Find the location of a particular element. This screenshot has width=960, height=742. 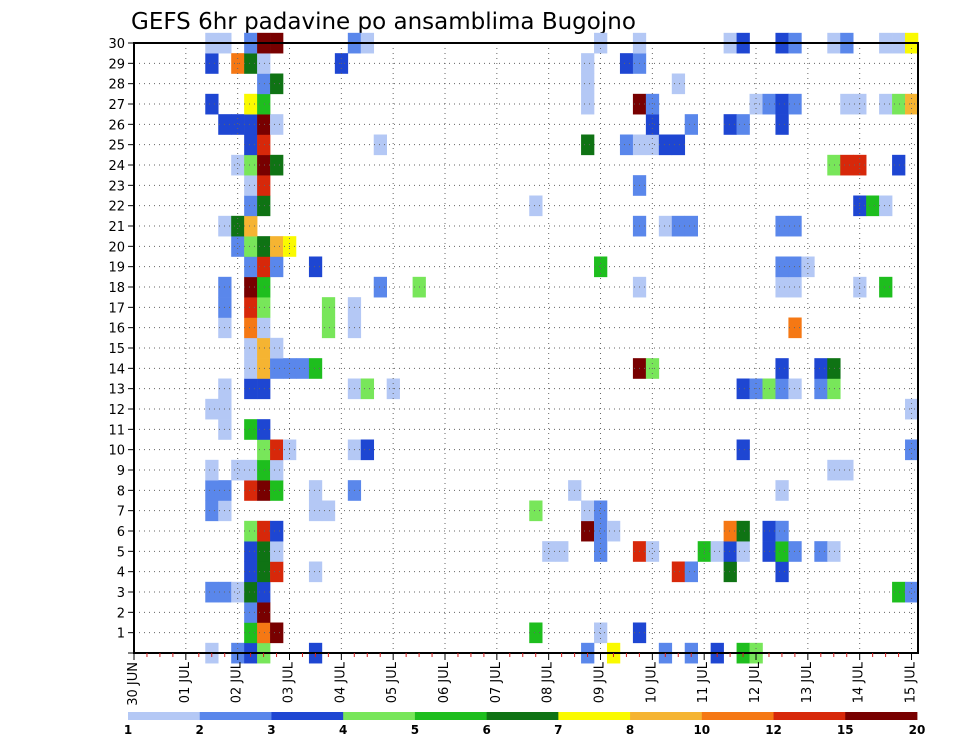

y-tick-label: 3 is located at coordinates (121, 593).